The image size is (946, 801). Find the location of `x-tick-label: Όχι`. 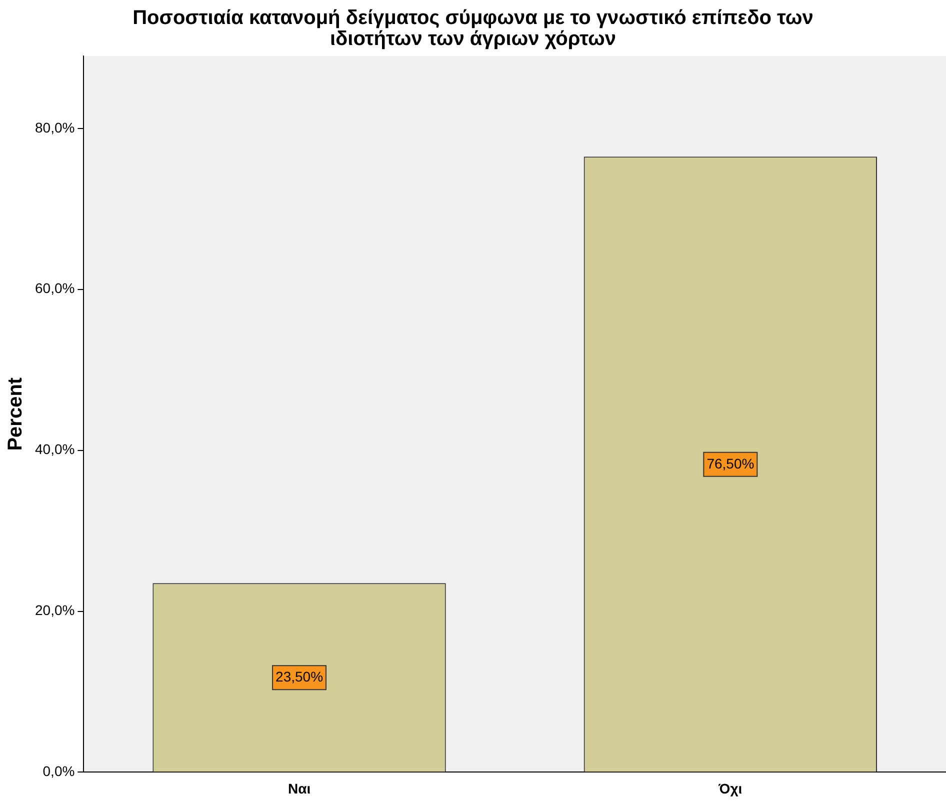

x-tick-label: Όχι is located at coordinates (730, 788).